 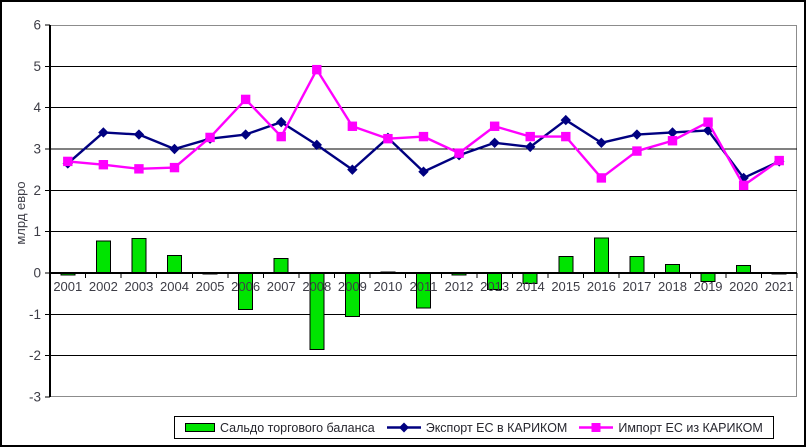 I want to click on x-tick-label: 2010, so click(x=387, y=286).